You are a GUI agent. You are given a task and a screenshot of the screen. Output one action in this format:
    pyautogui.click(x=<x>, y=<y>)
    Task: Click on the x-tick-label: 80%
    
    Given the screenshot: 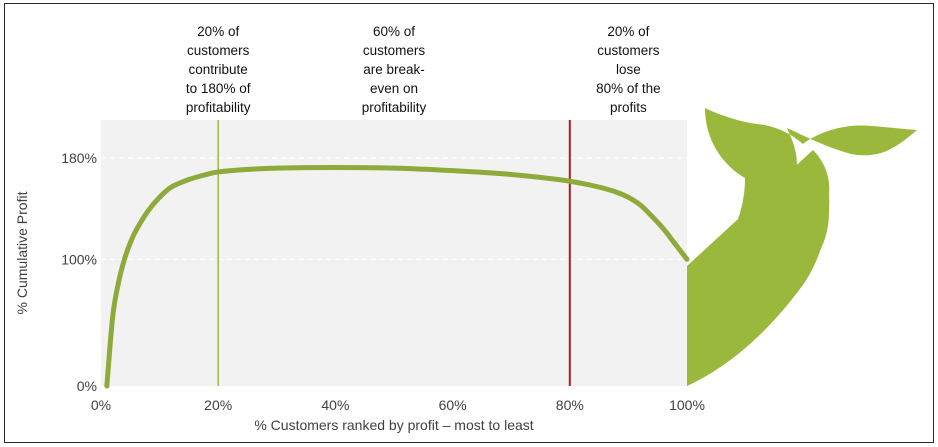 What is the action you would take?
    pyautogui.click(x=570, y=405)
    